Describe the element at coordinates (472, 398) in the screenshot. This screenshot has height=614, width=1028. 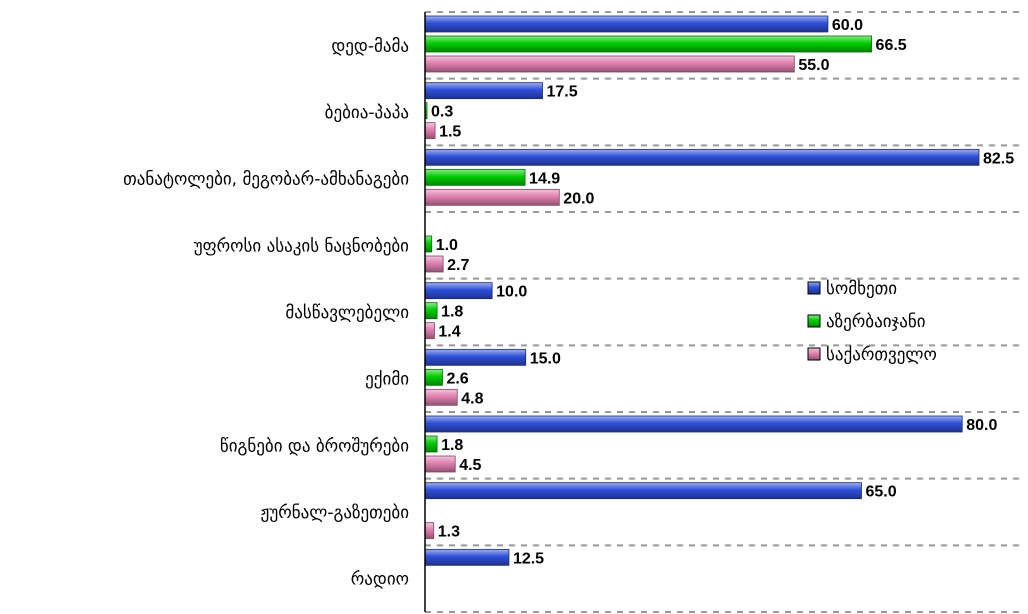
I see `value-label: 4.8` at that location.